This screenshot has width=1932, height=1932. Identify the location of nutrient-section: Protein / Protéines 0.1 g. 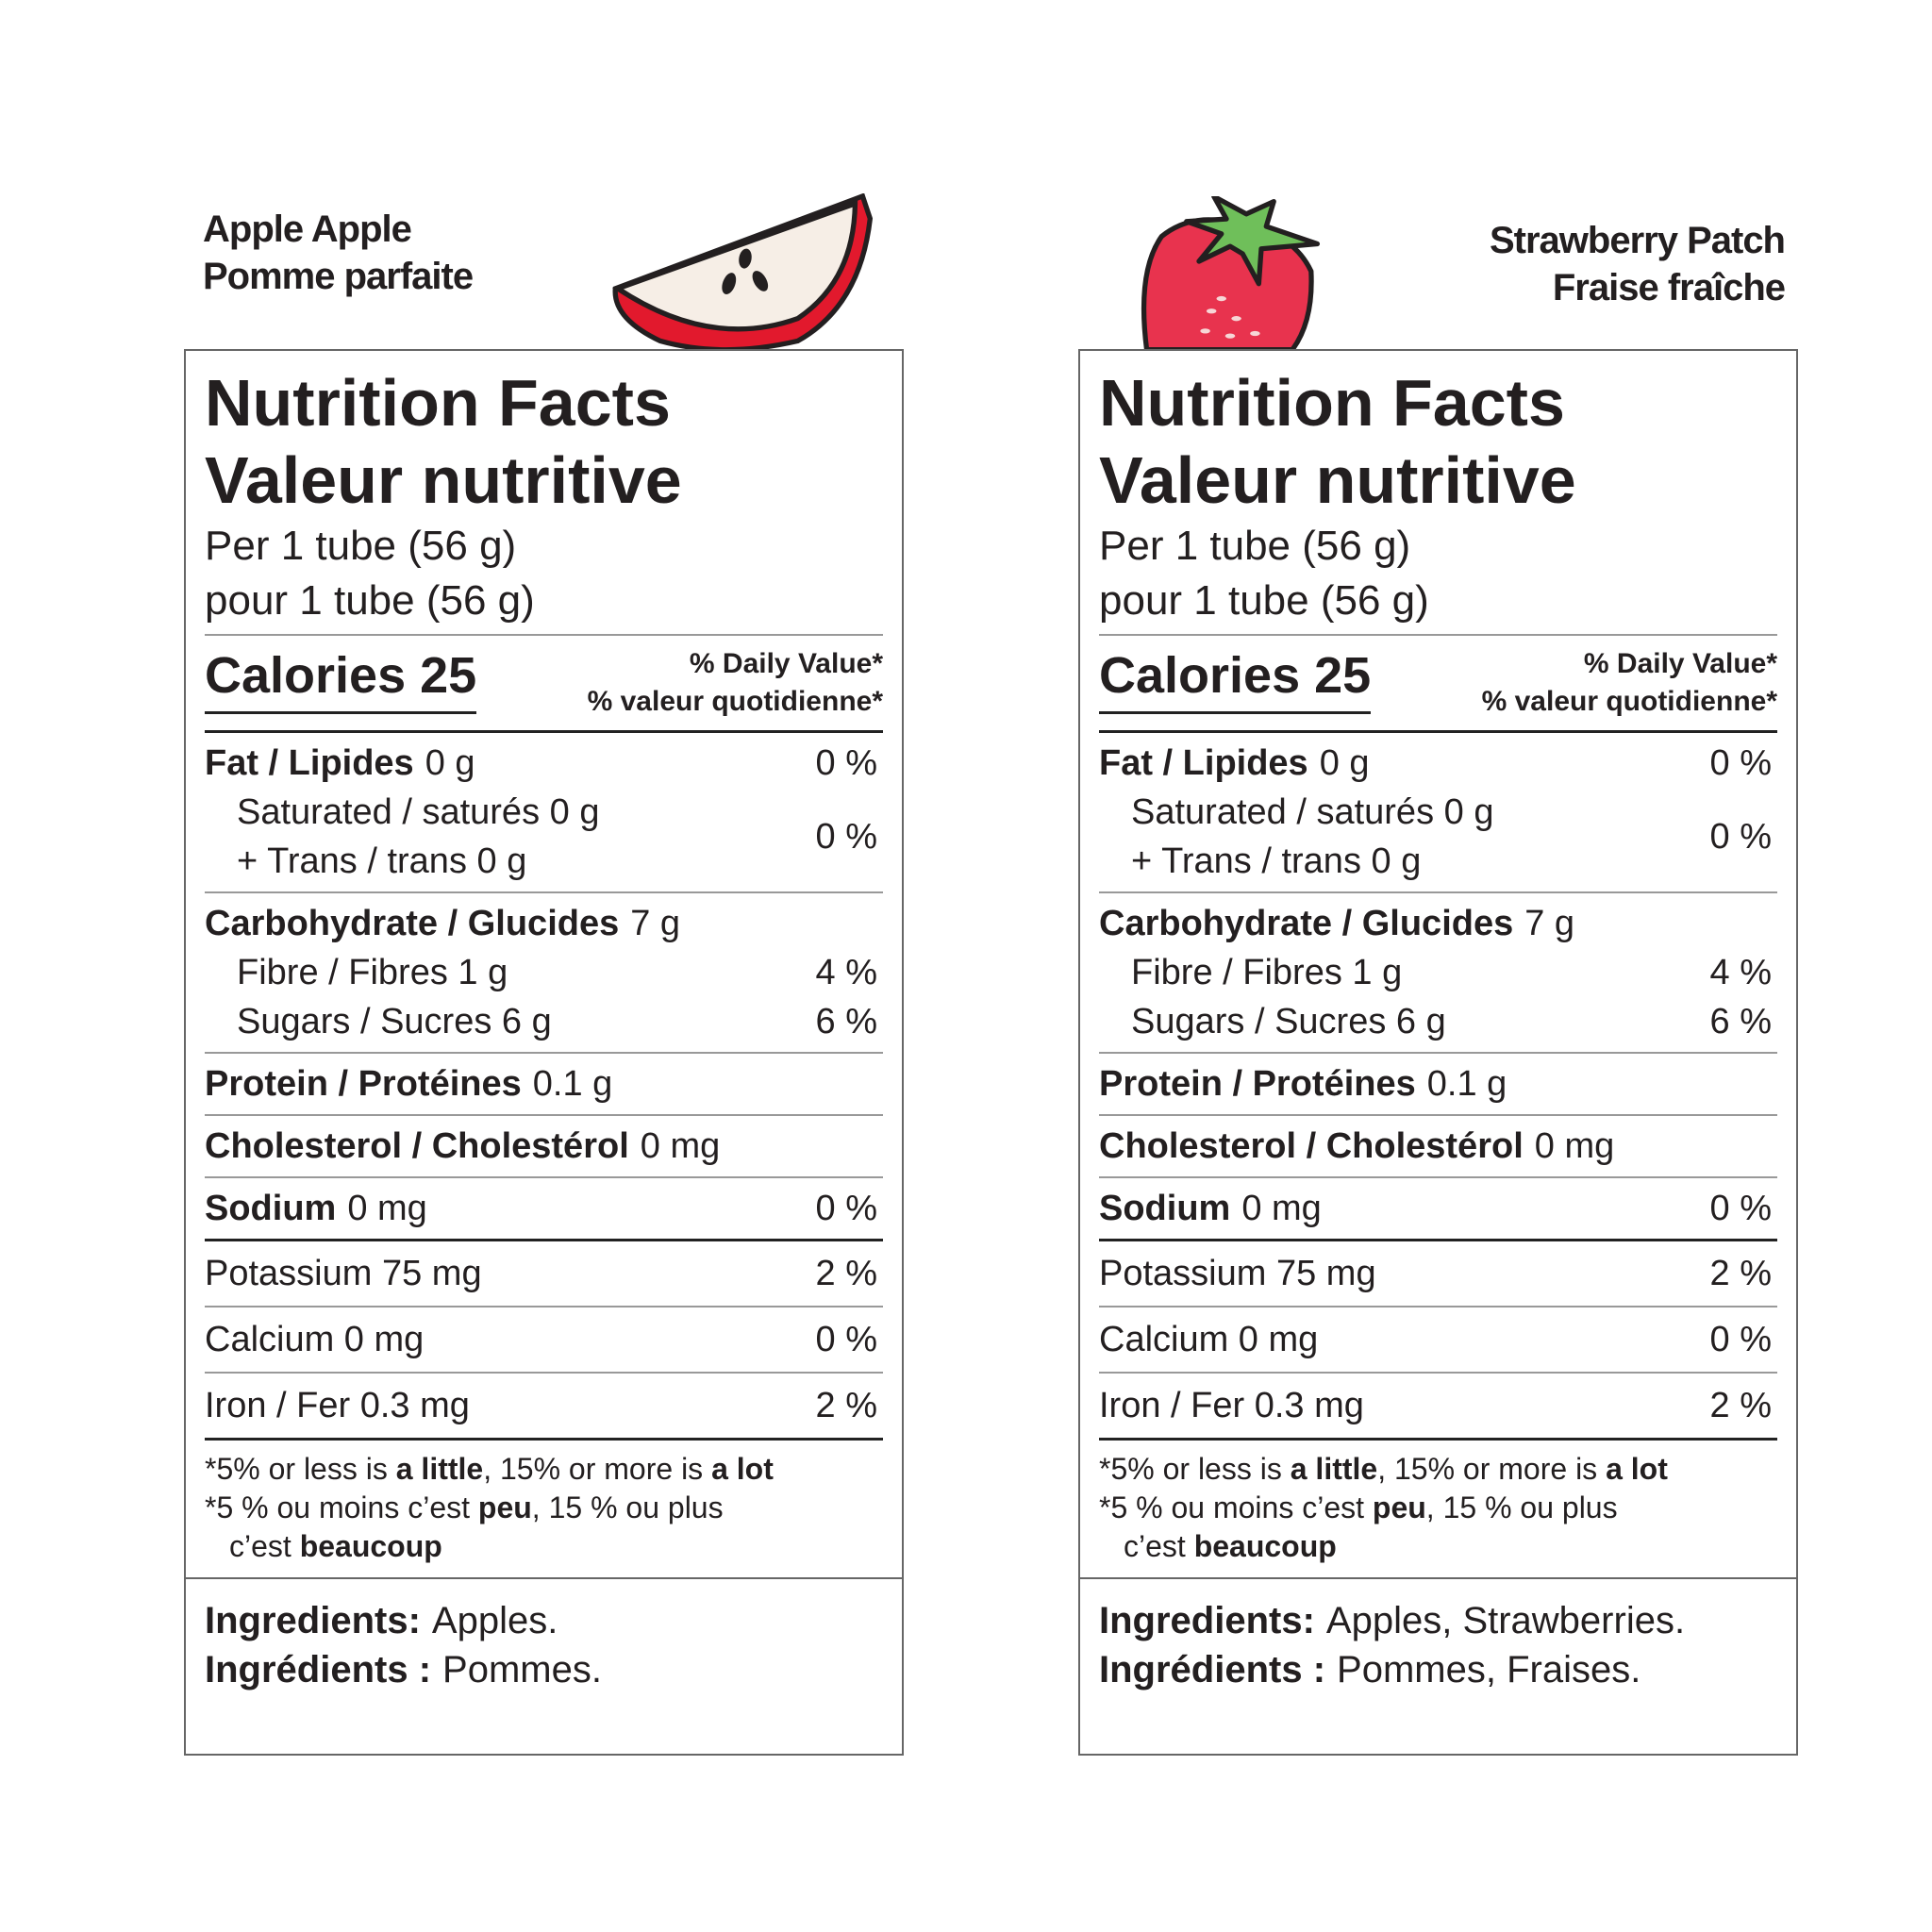
(1438, 1083).